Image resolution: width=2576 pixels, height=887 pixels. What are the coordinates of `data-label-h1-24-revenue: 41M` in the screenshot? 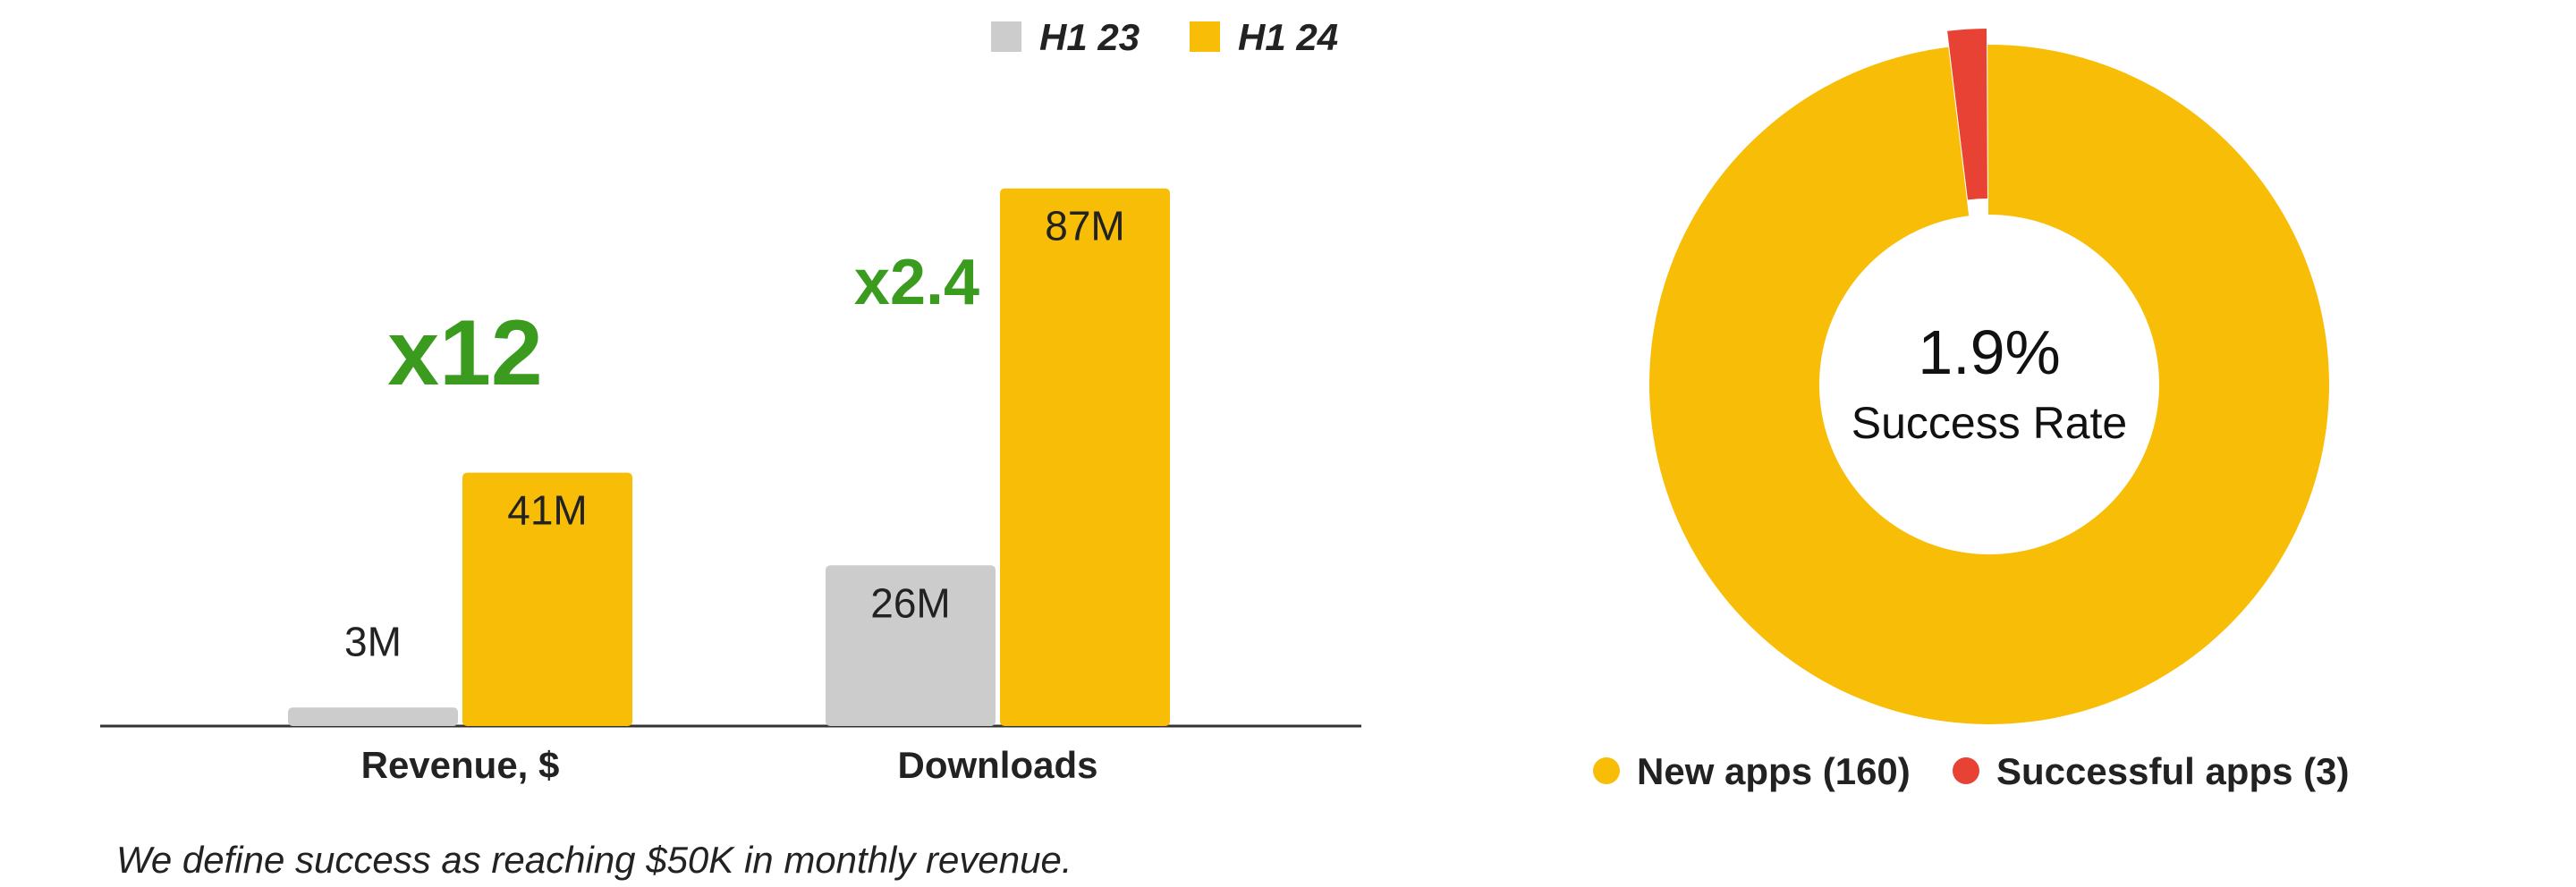 It's located at (547, 511).